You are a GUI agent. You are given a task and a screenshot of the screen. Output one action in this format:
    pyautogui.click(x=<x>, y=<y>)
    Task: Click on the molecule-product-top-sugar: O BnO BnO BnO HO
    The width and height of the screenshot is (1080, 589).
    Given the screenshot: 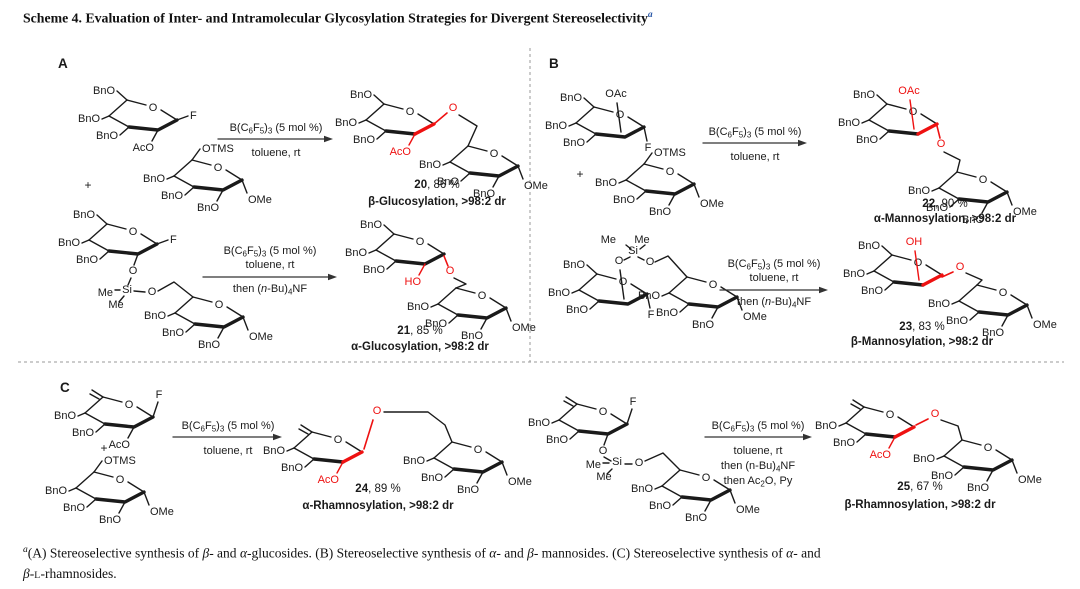 What is the action you would take?
    pyautogui.click(x=395, y=253)
    